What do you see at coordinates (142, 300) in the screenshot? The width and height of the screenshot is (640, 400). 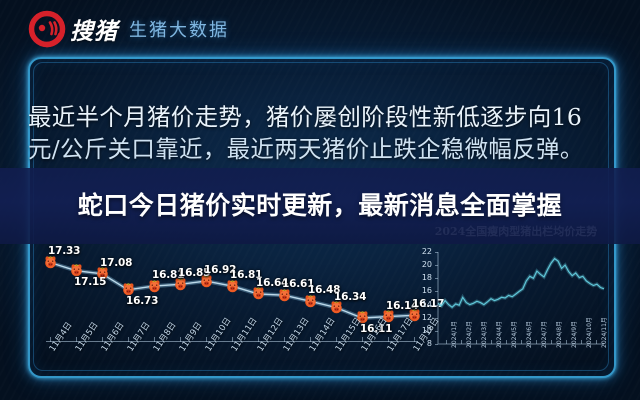 I see `data-point-label: 16.73` at bounding box center [142, 300].